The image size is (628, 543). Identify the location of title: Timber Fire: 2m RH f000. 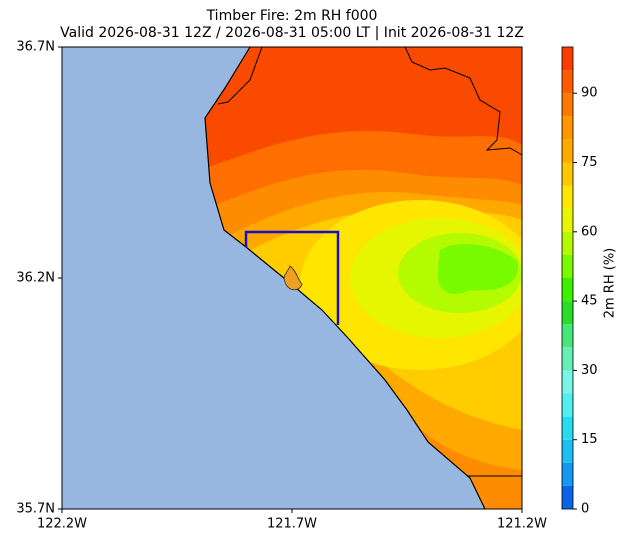
(292, 16).